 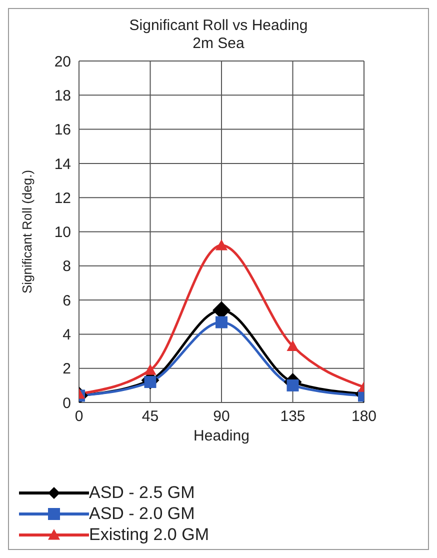 What do you see at coordinates (62, 95) in the screenshot?
I see `y-tick-label: 18` at bounding box center [62, 95].